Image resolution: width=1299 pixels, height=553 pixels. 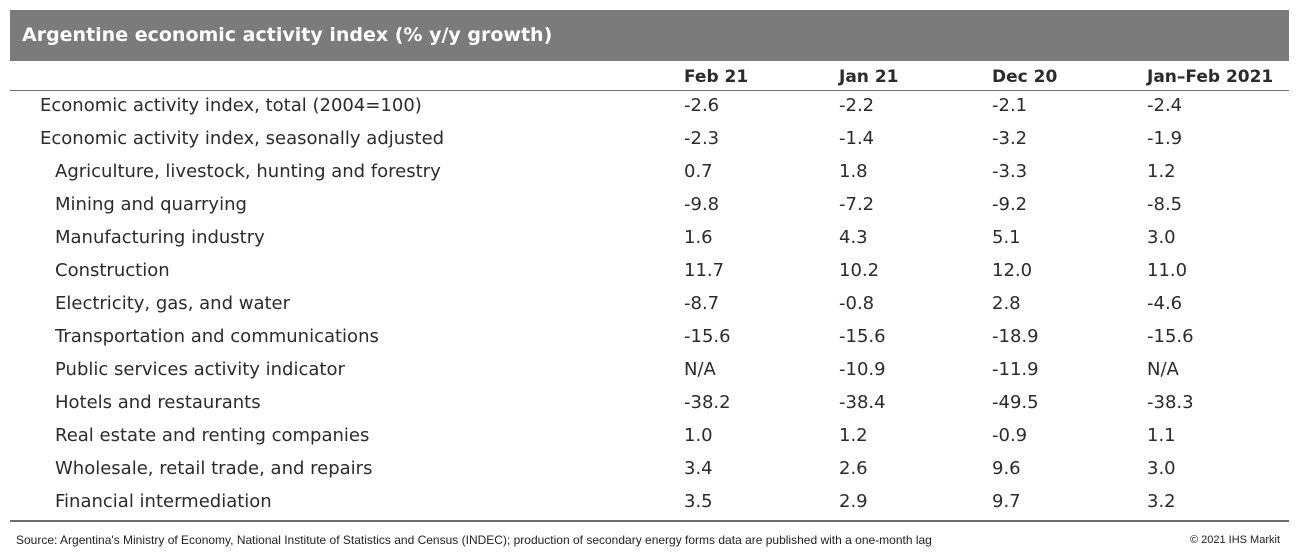 What do you see at coordinates (702, 204) in the screenshot?
I see `value-cell: -9.8` at bounding box center [702, 204].